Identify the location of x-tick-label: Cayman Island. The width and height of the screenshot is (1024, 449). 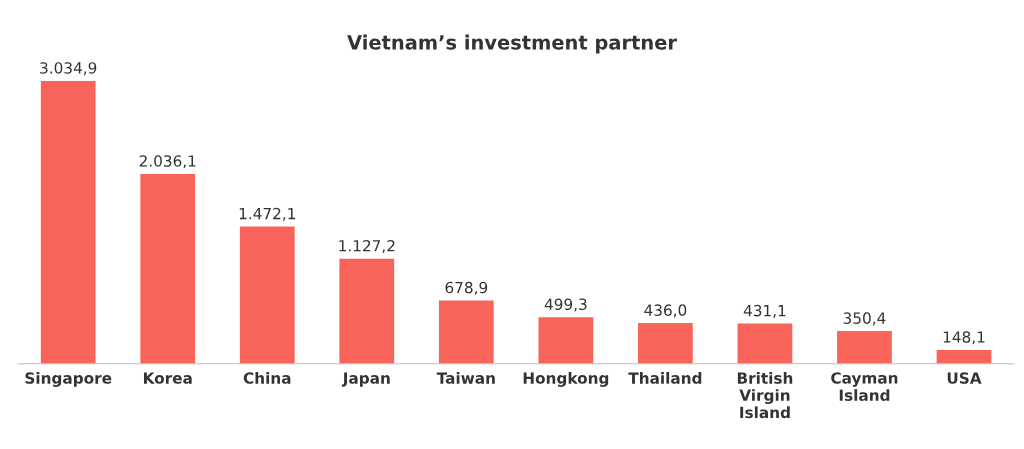
(864, 386).